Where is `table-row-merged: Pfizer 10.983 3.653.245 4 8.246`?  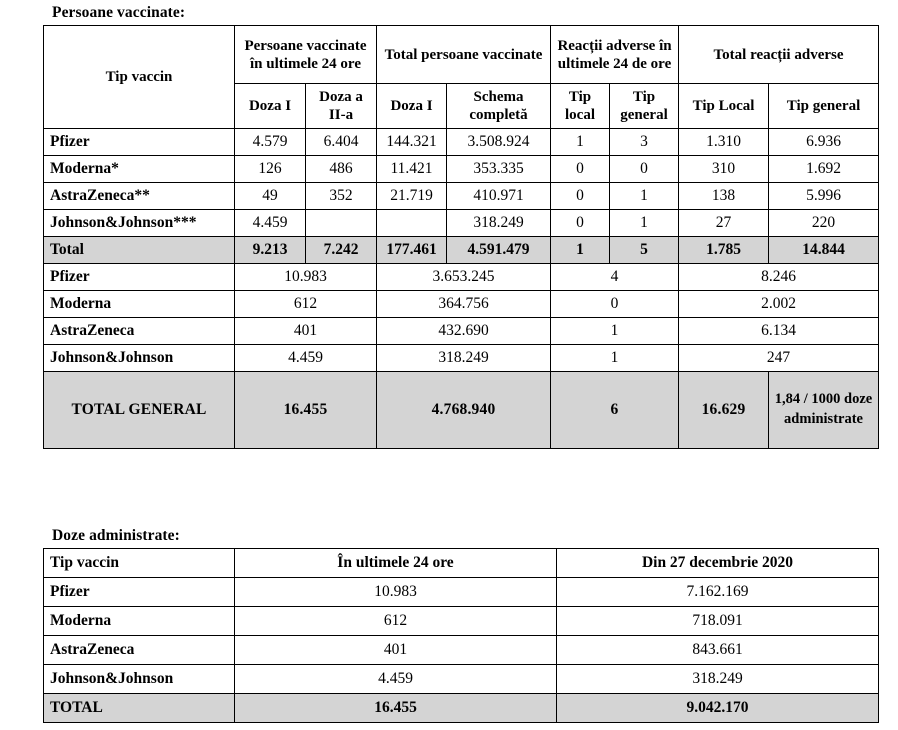 table-row-merged: Pfizer 10.983 3.653.245 4 8.246 is located at coordinates (461, 277).